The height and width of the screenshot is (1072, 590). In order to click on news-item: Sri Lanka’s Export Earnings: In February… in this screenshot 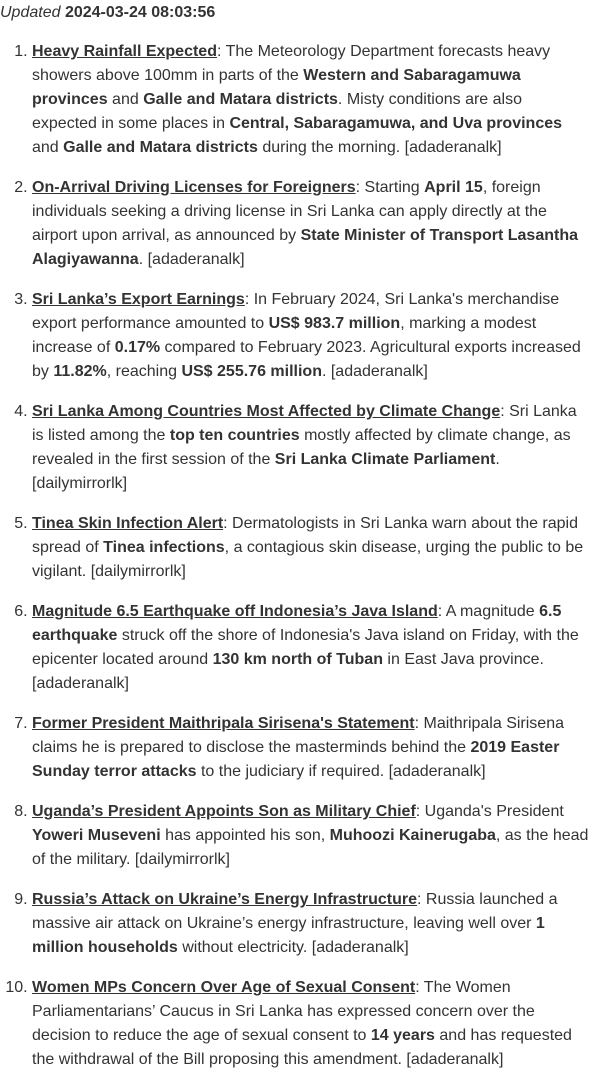, I will do `click(311, 336)`.